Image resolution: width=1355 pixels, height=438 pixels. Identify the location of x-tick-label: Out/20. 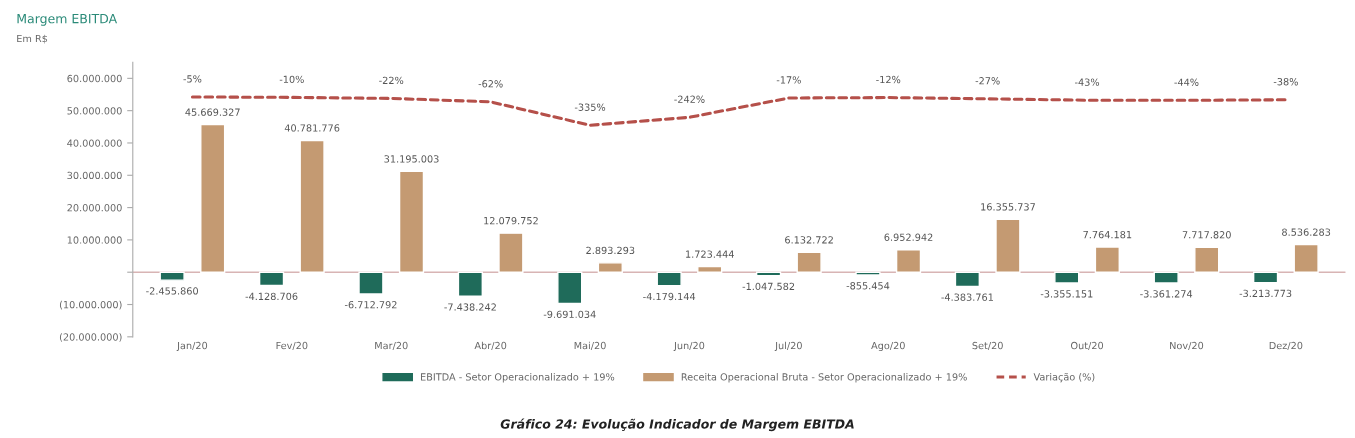
(1087, 345).